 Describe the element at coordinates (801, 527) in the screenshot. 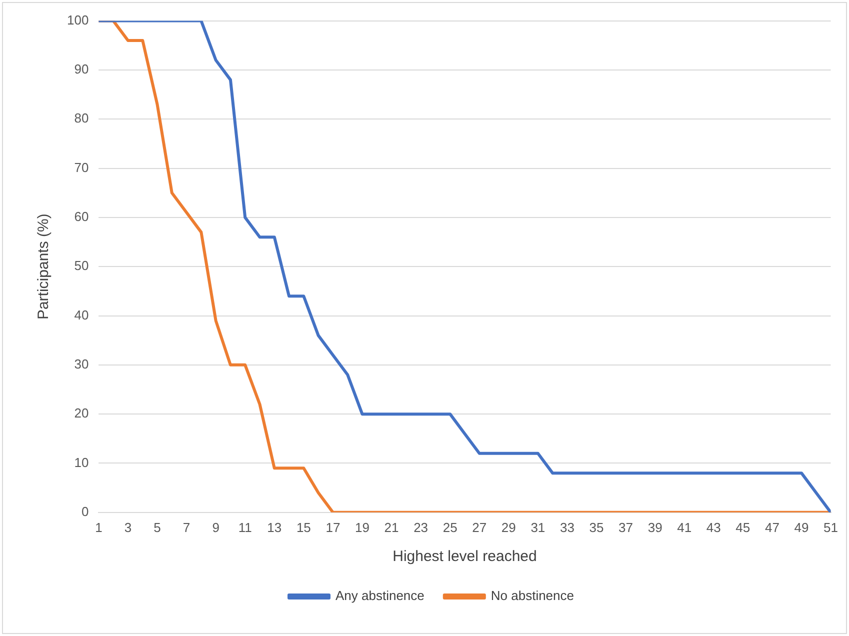

I see `x-tick-label: 49` at that location.